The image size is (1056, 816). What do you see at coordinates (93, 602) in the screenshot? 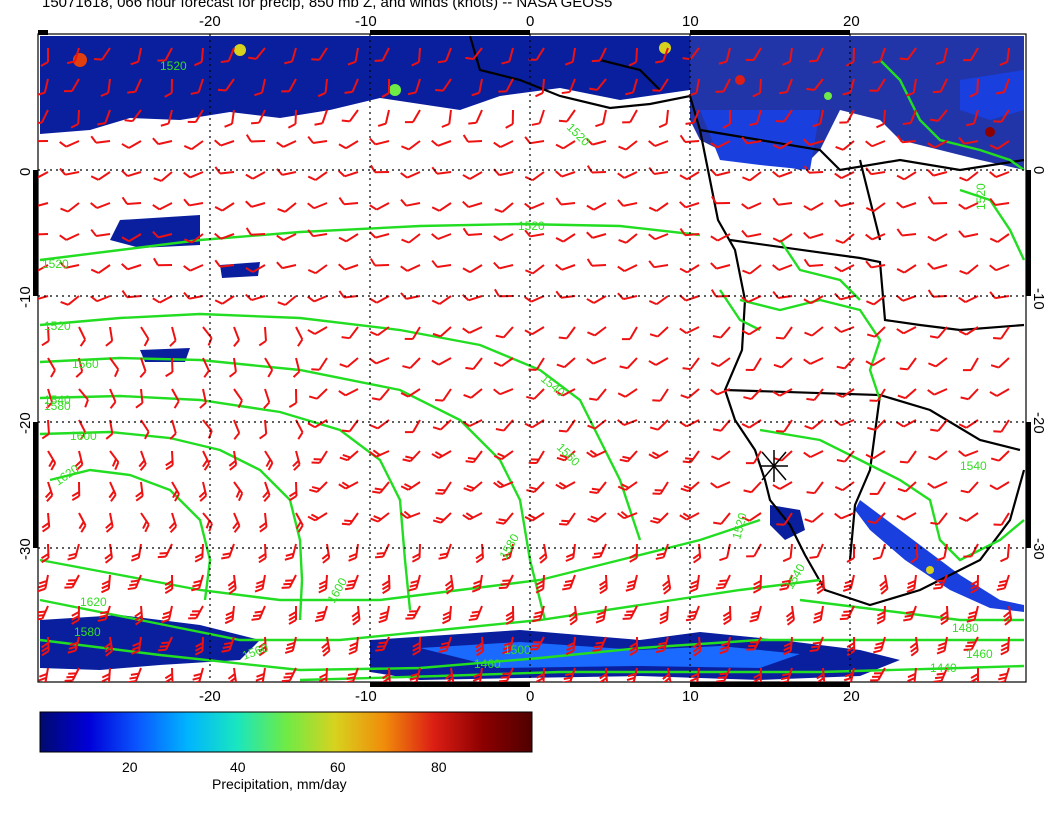
I see `contour-label: 1620` at bounding box center [93, 602].